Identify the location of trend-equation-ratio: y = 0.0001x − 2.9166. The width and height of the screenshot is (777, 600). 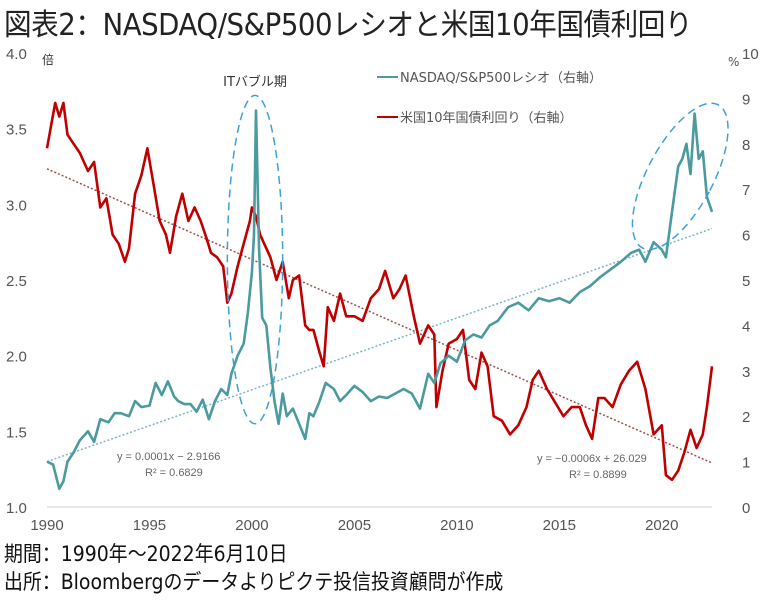
(168, 457).